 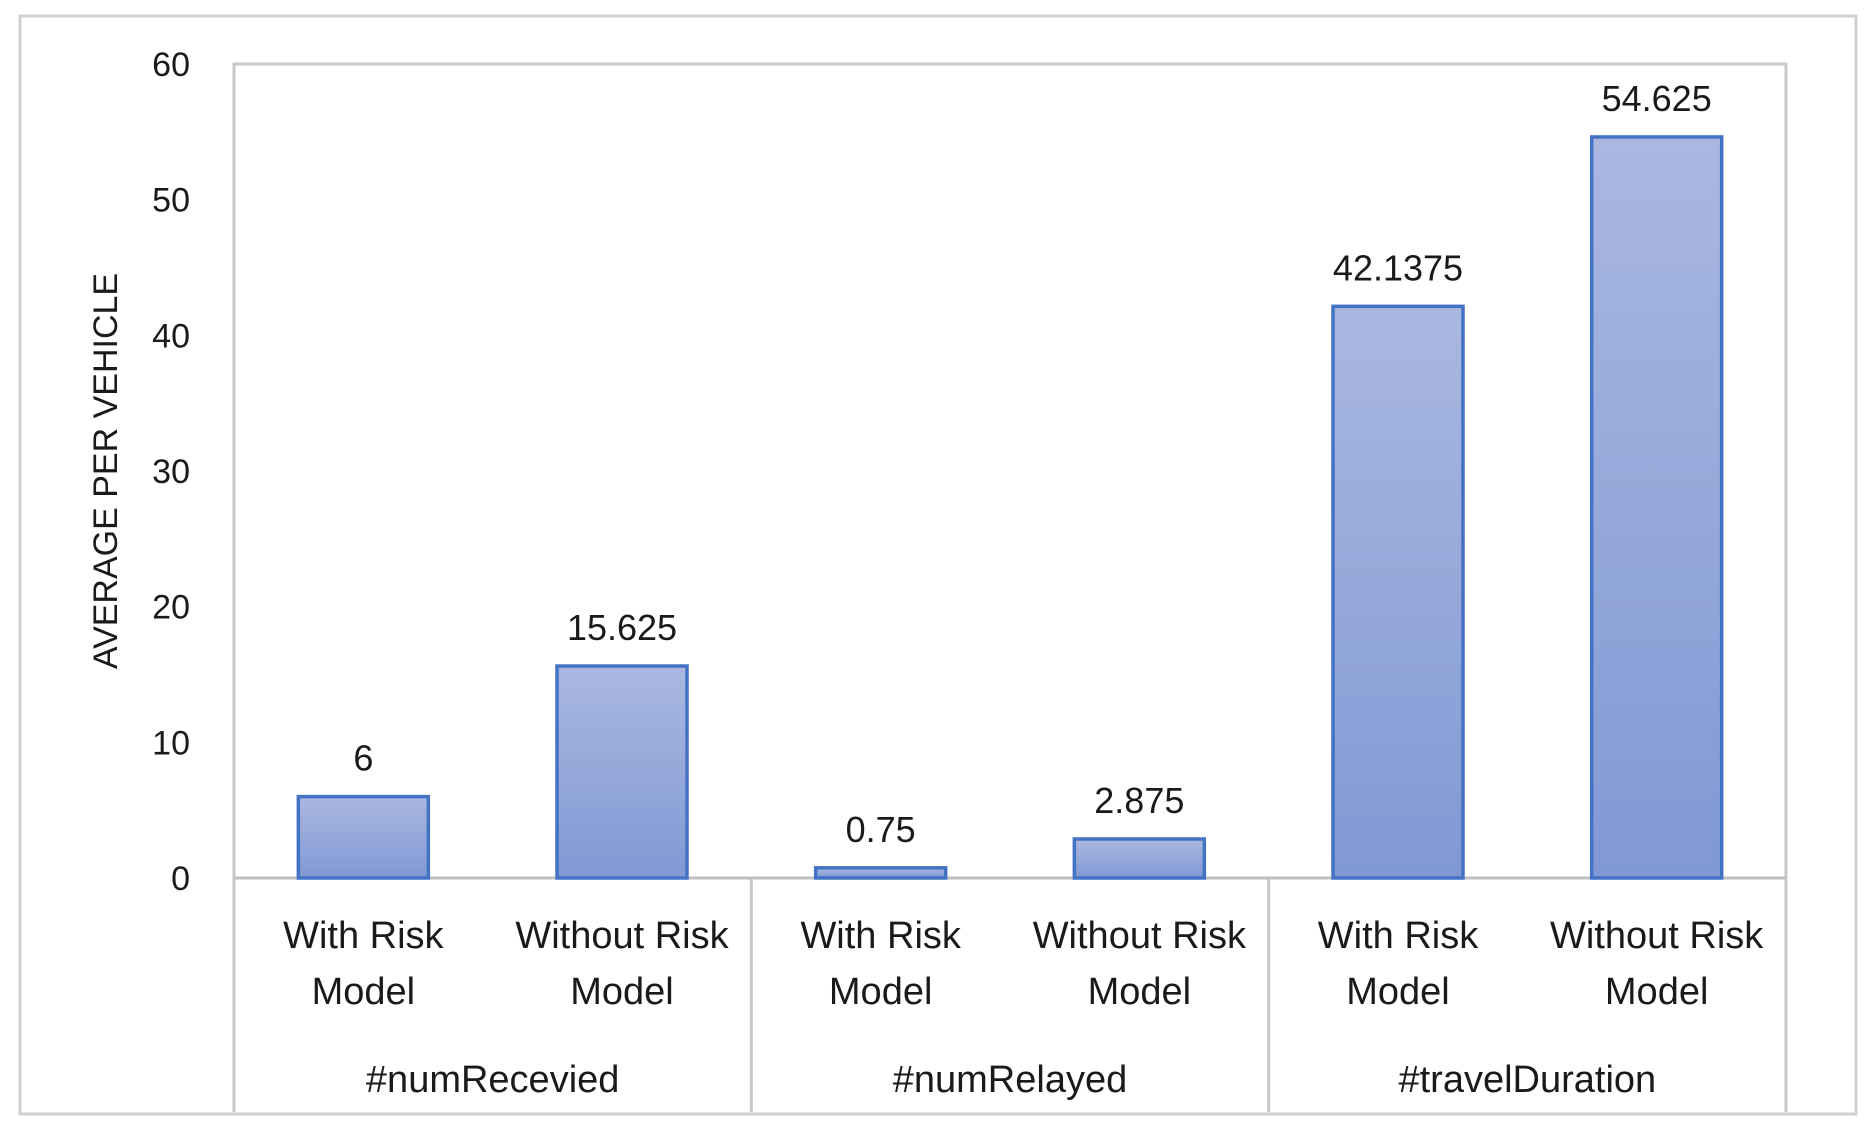 What do you see at coordinates (171, 65) in the screenshot?
I see `y-tick-label: 60` at bounding box center [171, 65].